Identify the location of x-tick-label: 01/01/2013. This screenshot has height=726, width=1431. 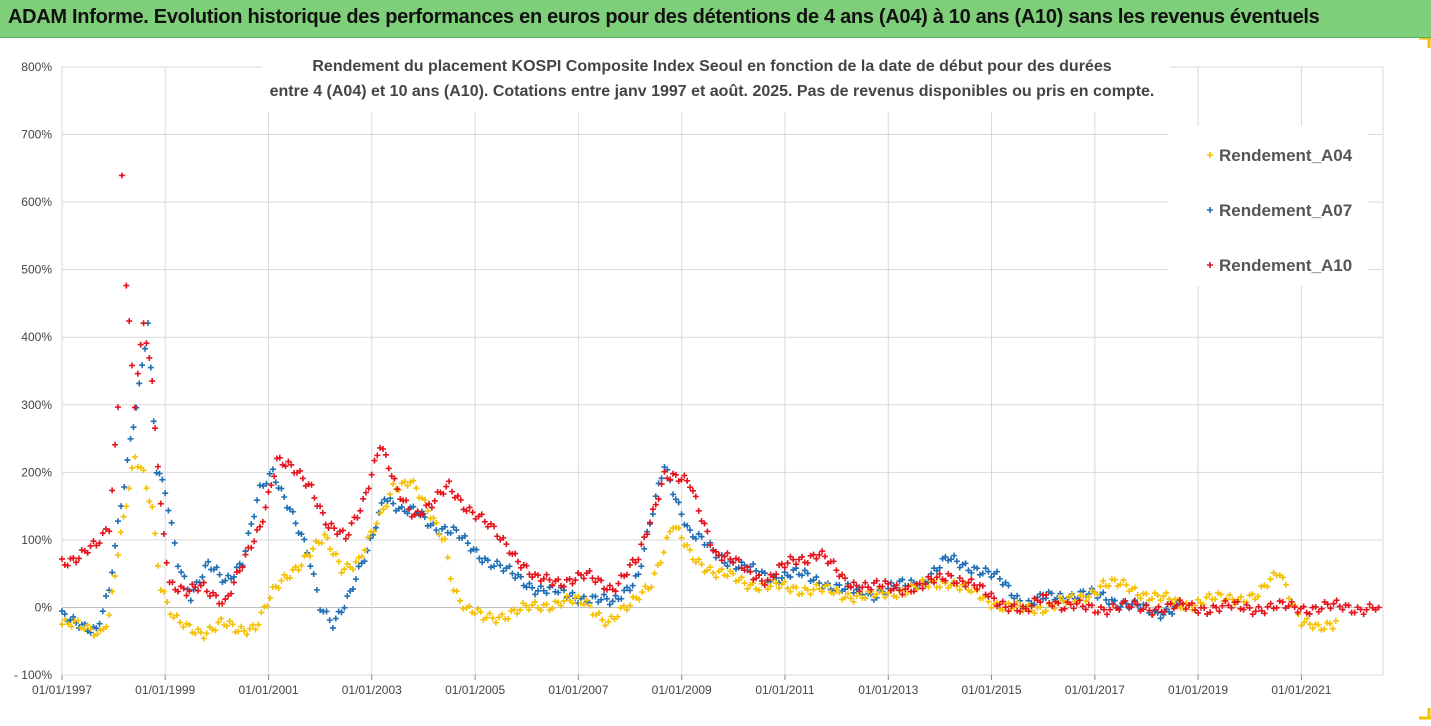
(888, 690).